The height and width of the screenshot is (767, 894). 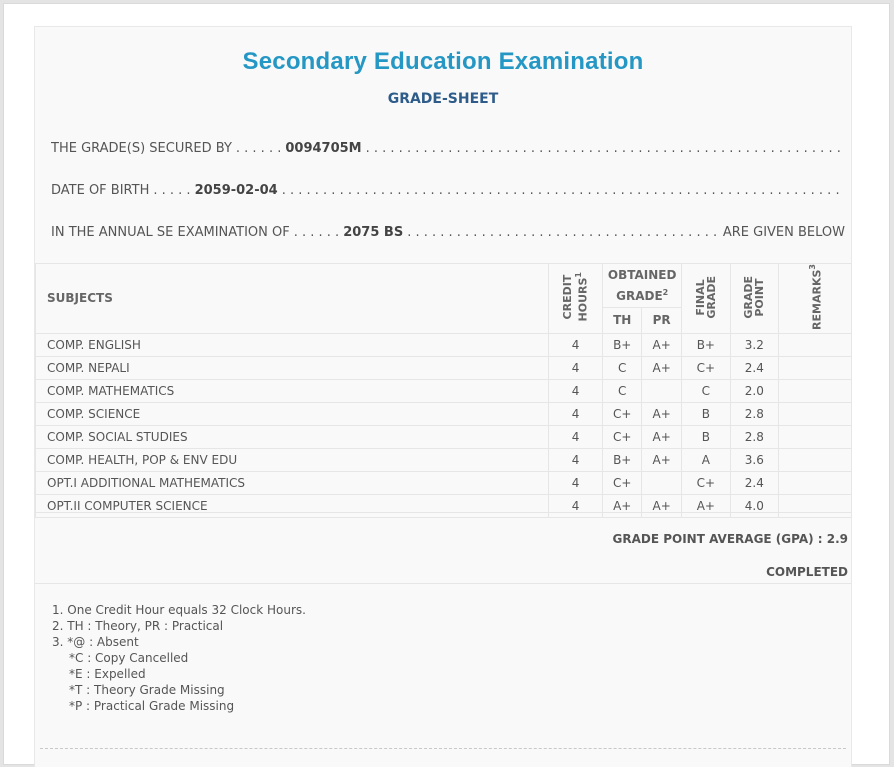 I want to click on col-credit-hours: CREDIT HOURS1, so click(x=575, y=298).